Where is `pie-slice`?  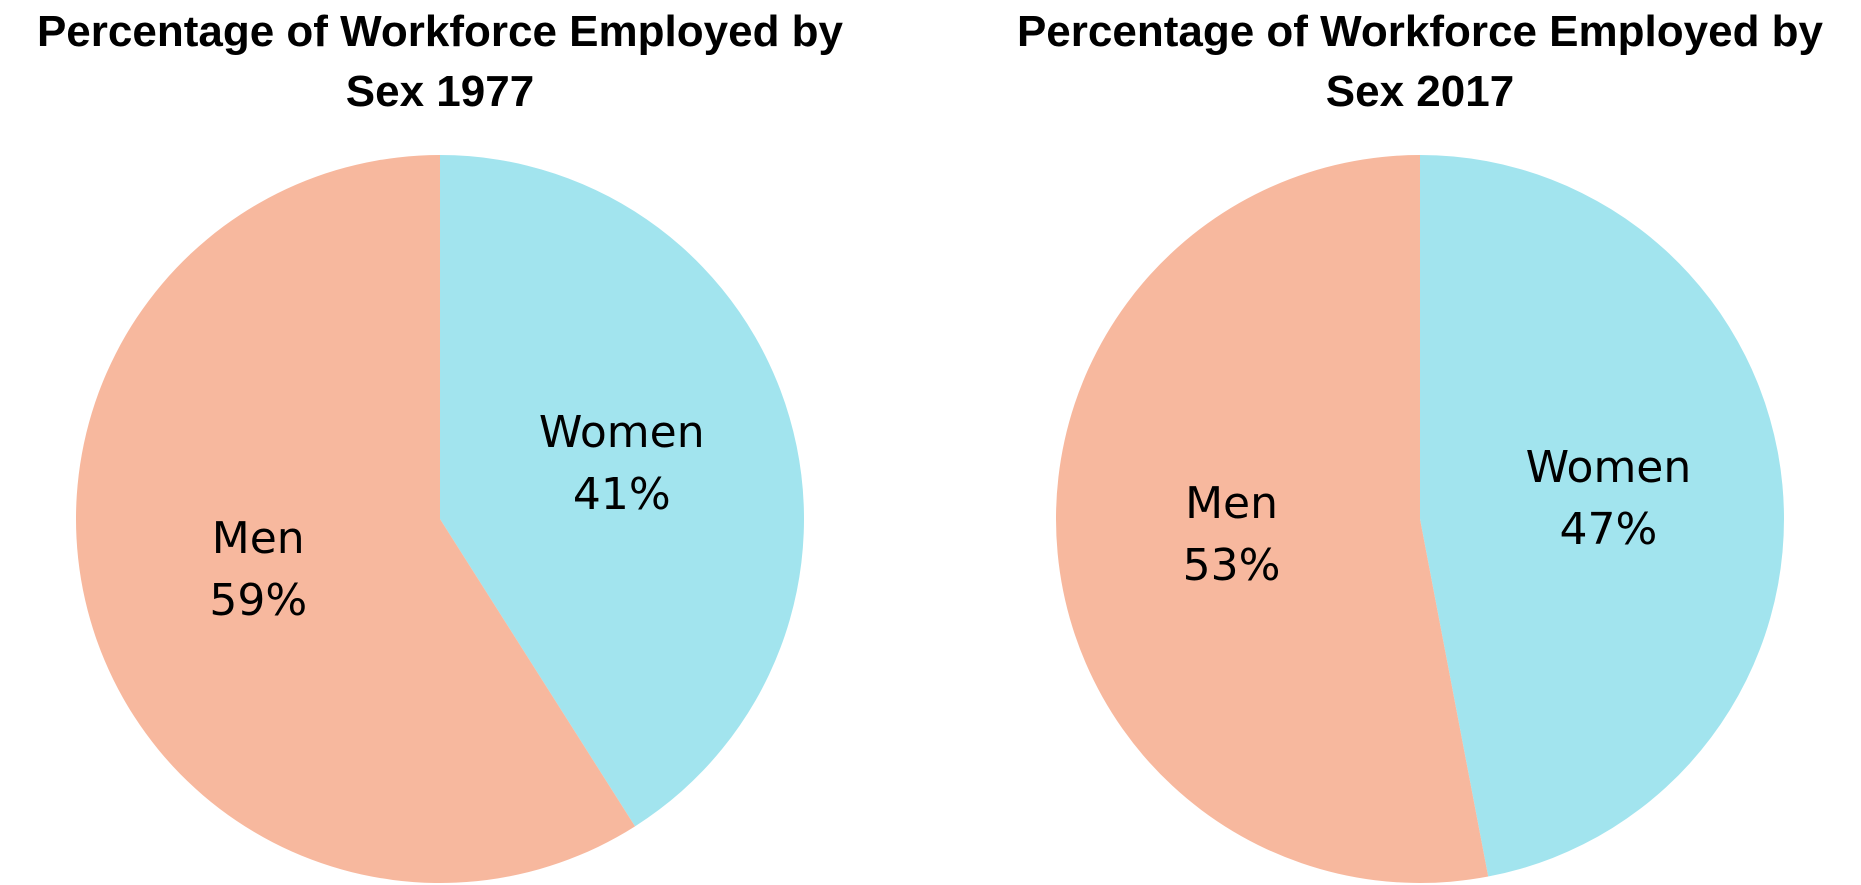 pie-slice is located at coordinates (622, 491).